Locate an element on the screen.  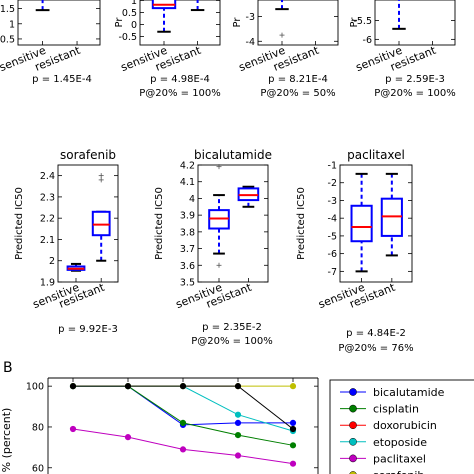
legend-label: cisplatin is located at coordinates (396, 409).